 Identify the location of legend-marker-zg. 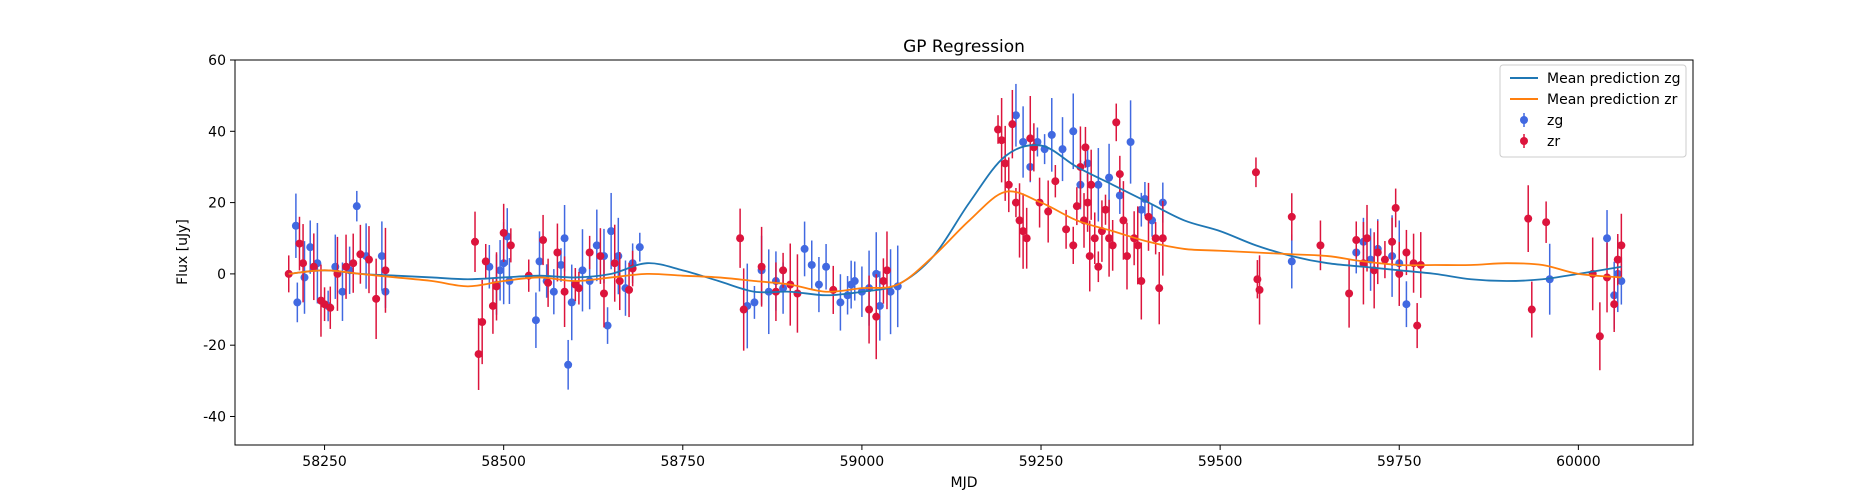
(1524, 120).